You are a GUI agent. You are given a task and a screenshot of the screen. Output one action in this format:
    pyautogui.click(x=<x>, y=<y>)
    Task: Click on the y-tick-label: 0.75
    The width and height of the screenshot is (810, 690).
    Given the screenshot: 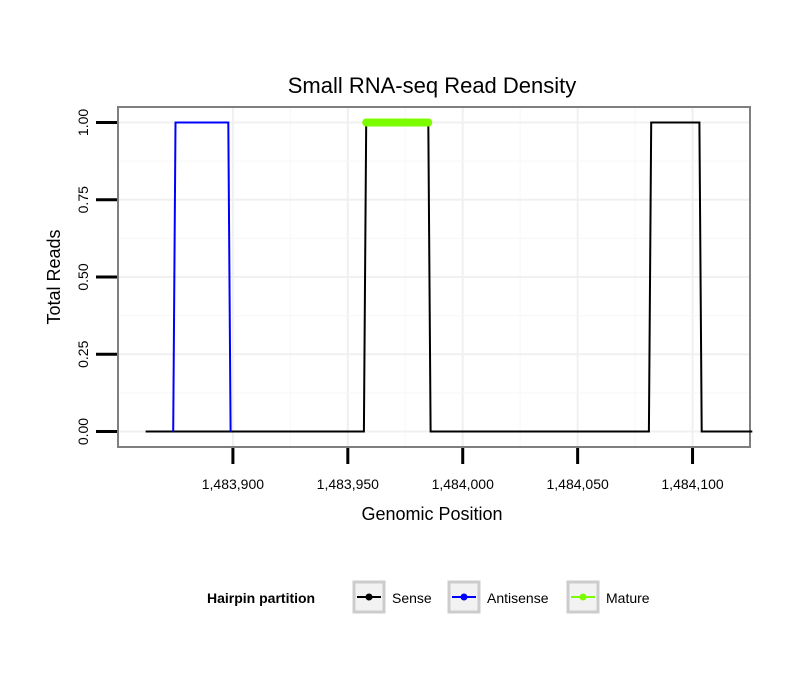 What is the action you would take?
    pyautogui.click(x=83, y=199)
    